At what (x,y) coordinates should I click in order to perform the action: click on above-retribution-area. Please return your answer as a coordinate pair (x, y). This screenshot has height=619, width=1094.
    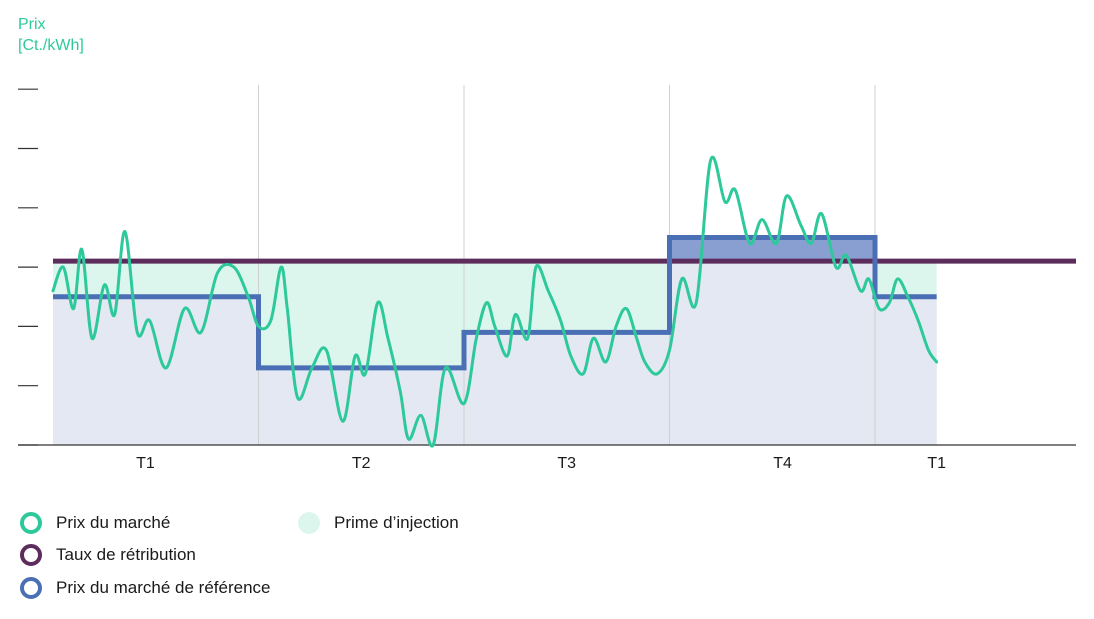
    Looking at the image, I should click on (772, 249).